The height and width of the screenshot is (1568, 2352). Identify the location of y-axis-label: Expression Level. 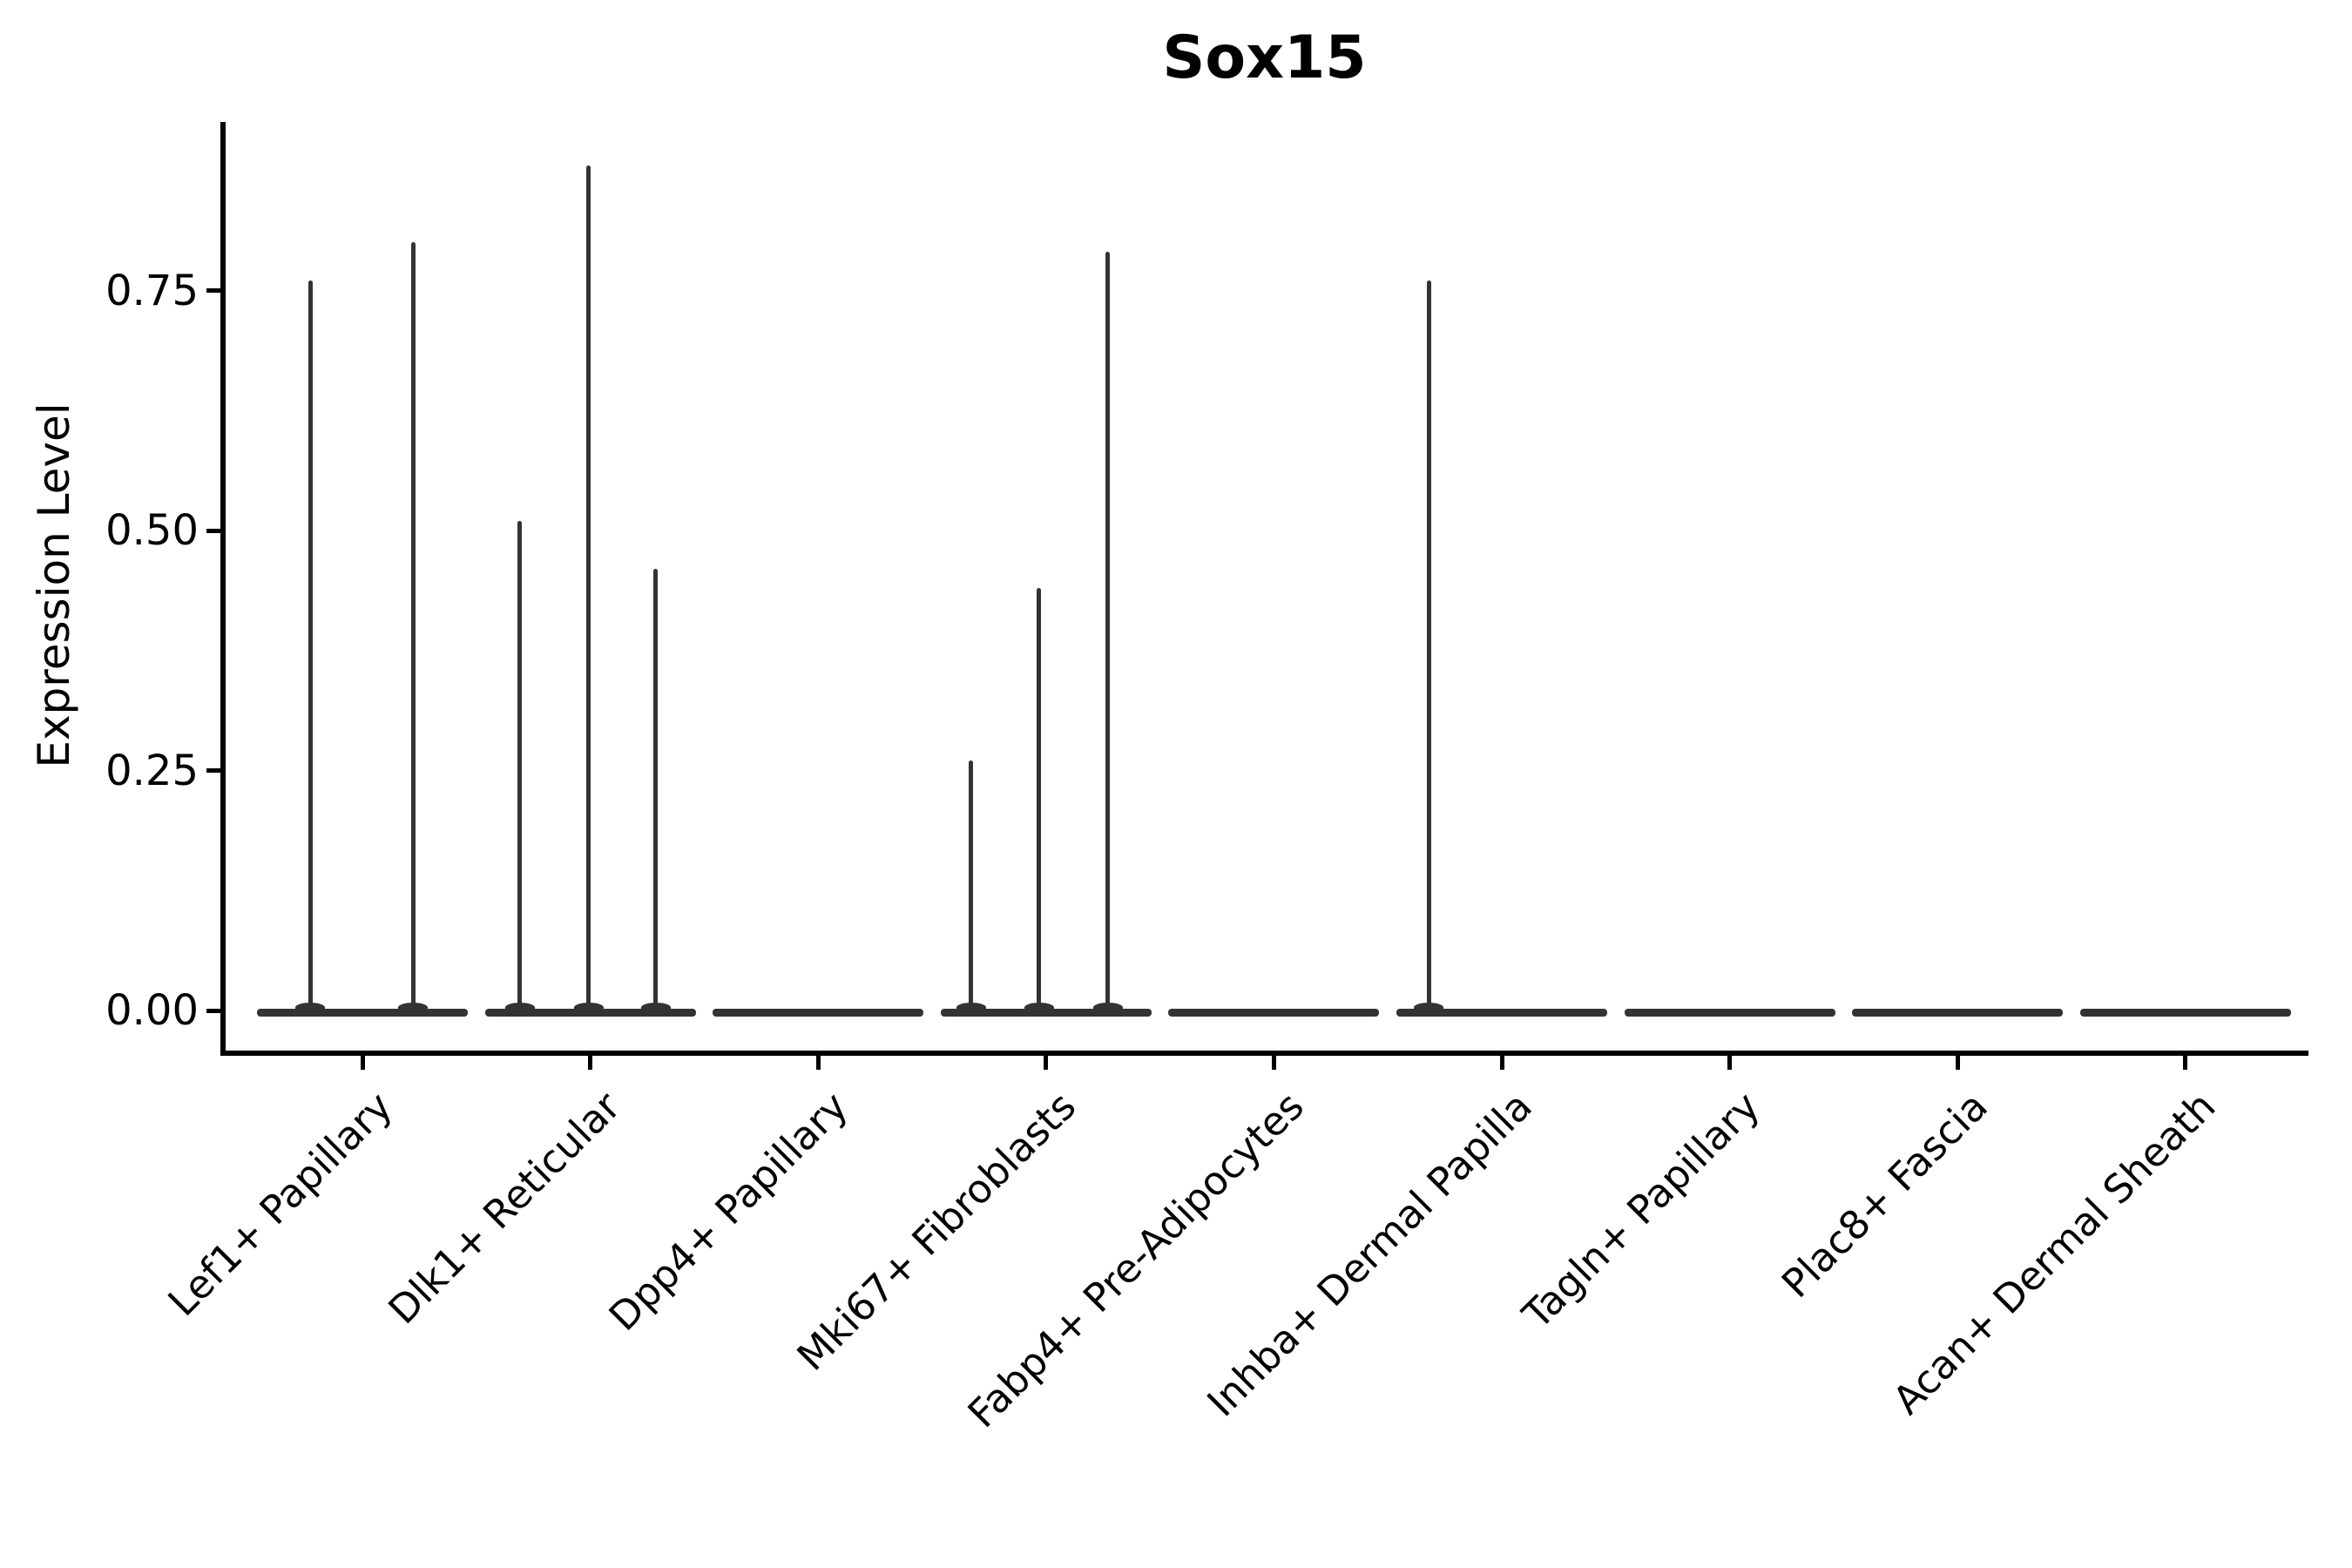
(54, 585).